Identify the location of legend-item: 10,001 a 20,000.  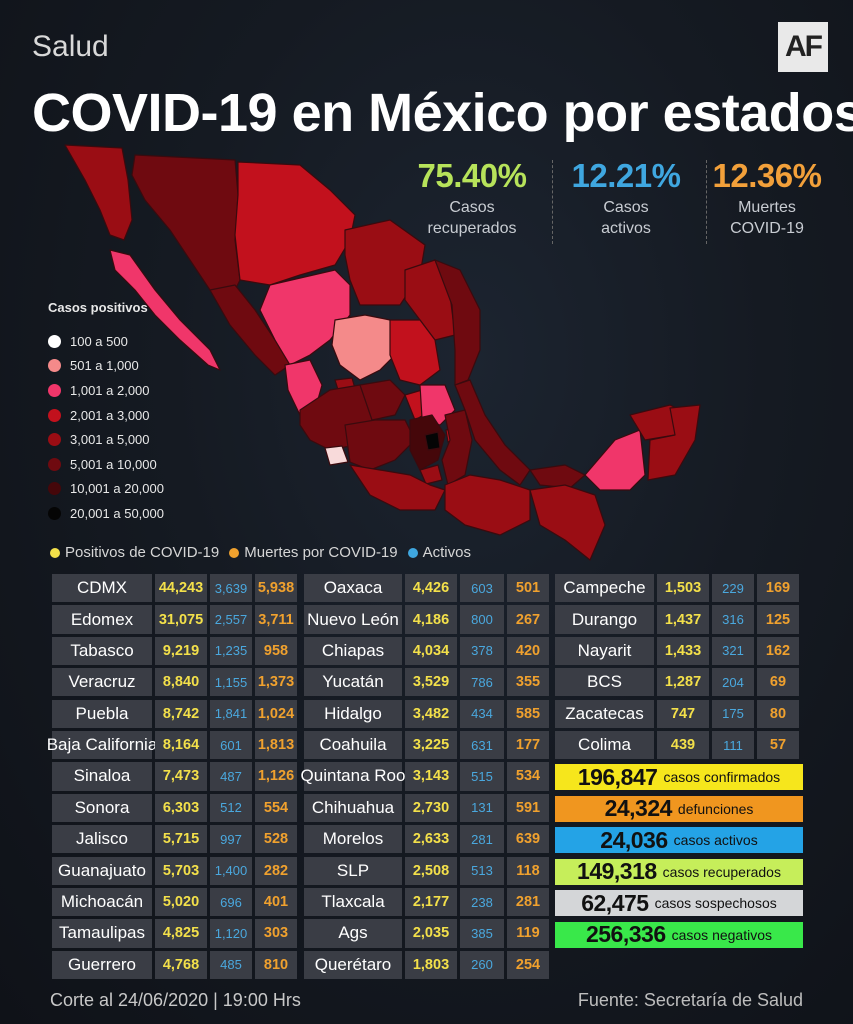
(106, 489).